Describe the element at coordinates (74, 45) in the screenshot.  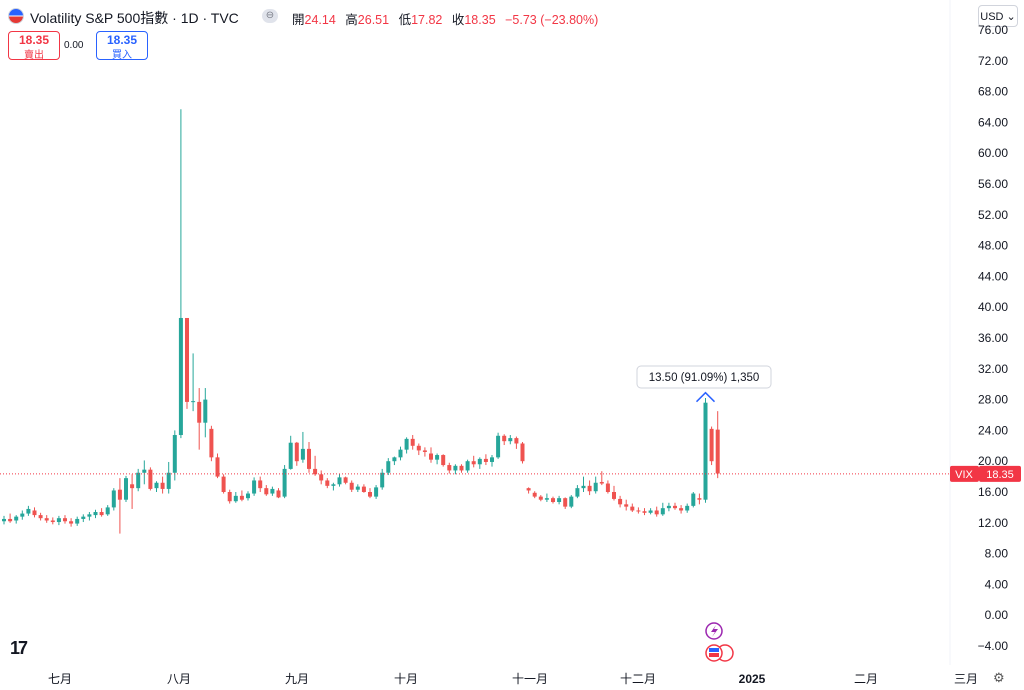
I see `spread-value: 0.00` at that location.